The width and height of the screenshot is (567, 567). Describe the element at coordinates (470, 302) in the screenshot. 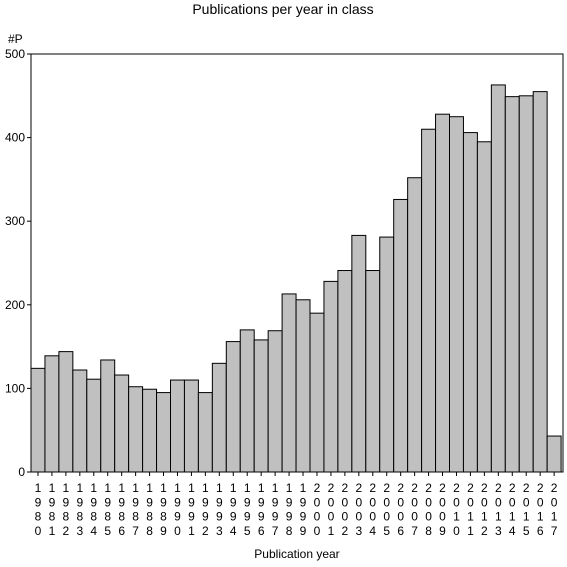

I see `bar-2011` at that location.